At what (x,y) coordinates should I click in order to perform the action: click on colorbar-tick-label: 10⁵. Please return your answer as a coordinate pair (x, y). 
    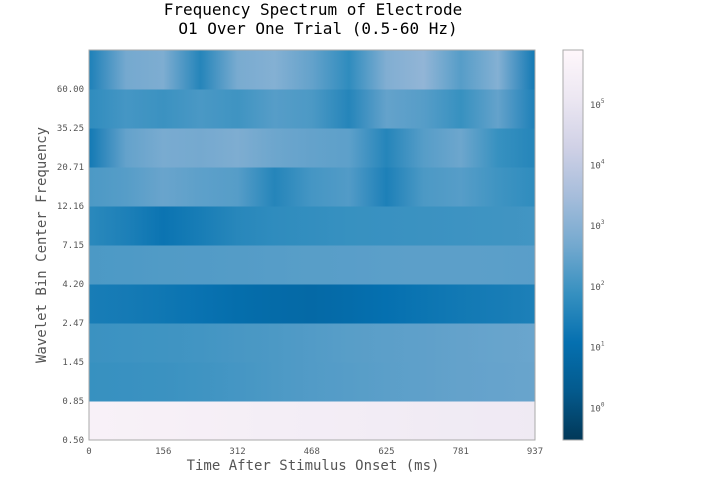
    Looking at the image, I should click on (597, 104).